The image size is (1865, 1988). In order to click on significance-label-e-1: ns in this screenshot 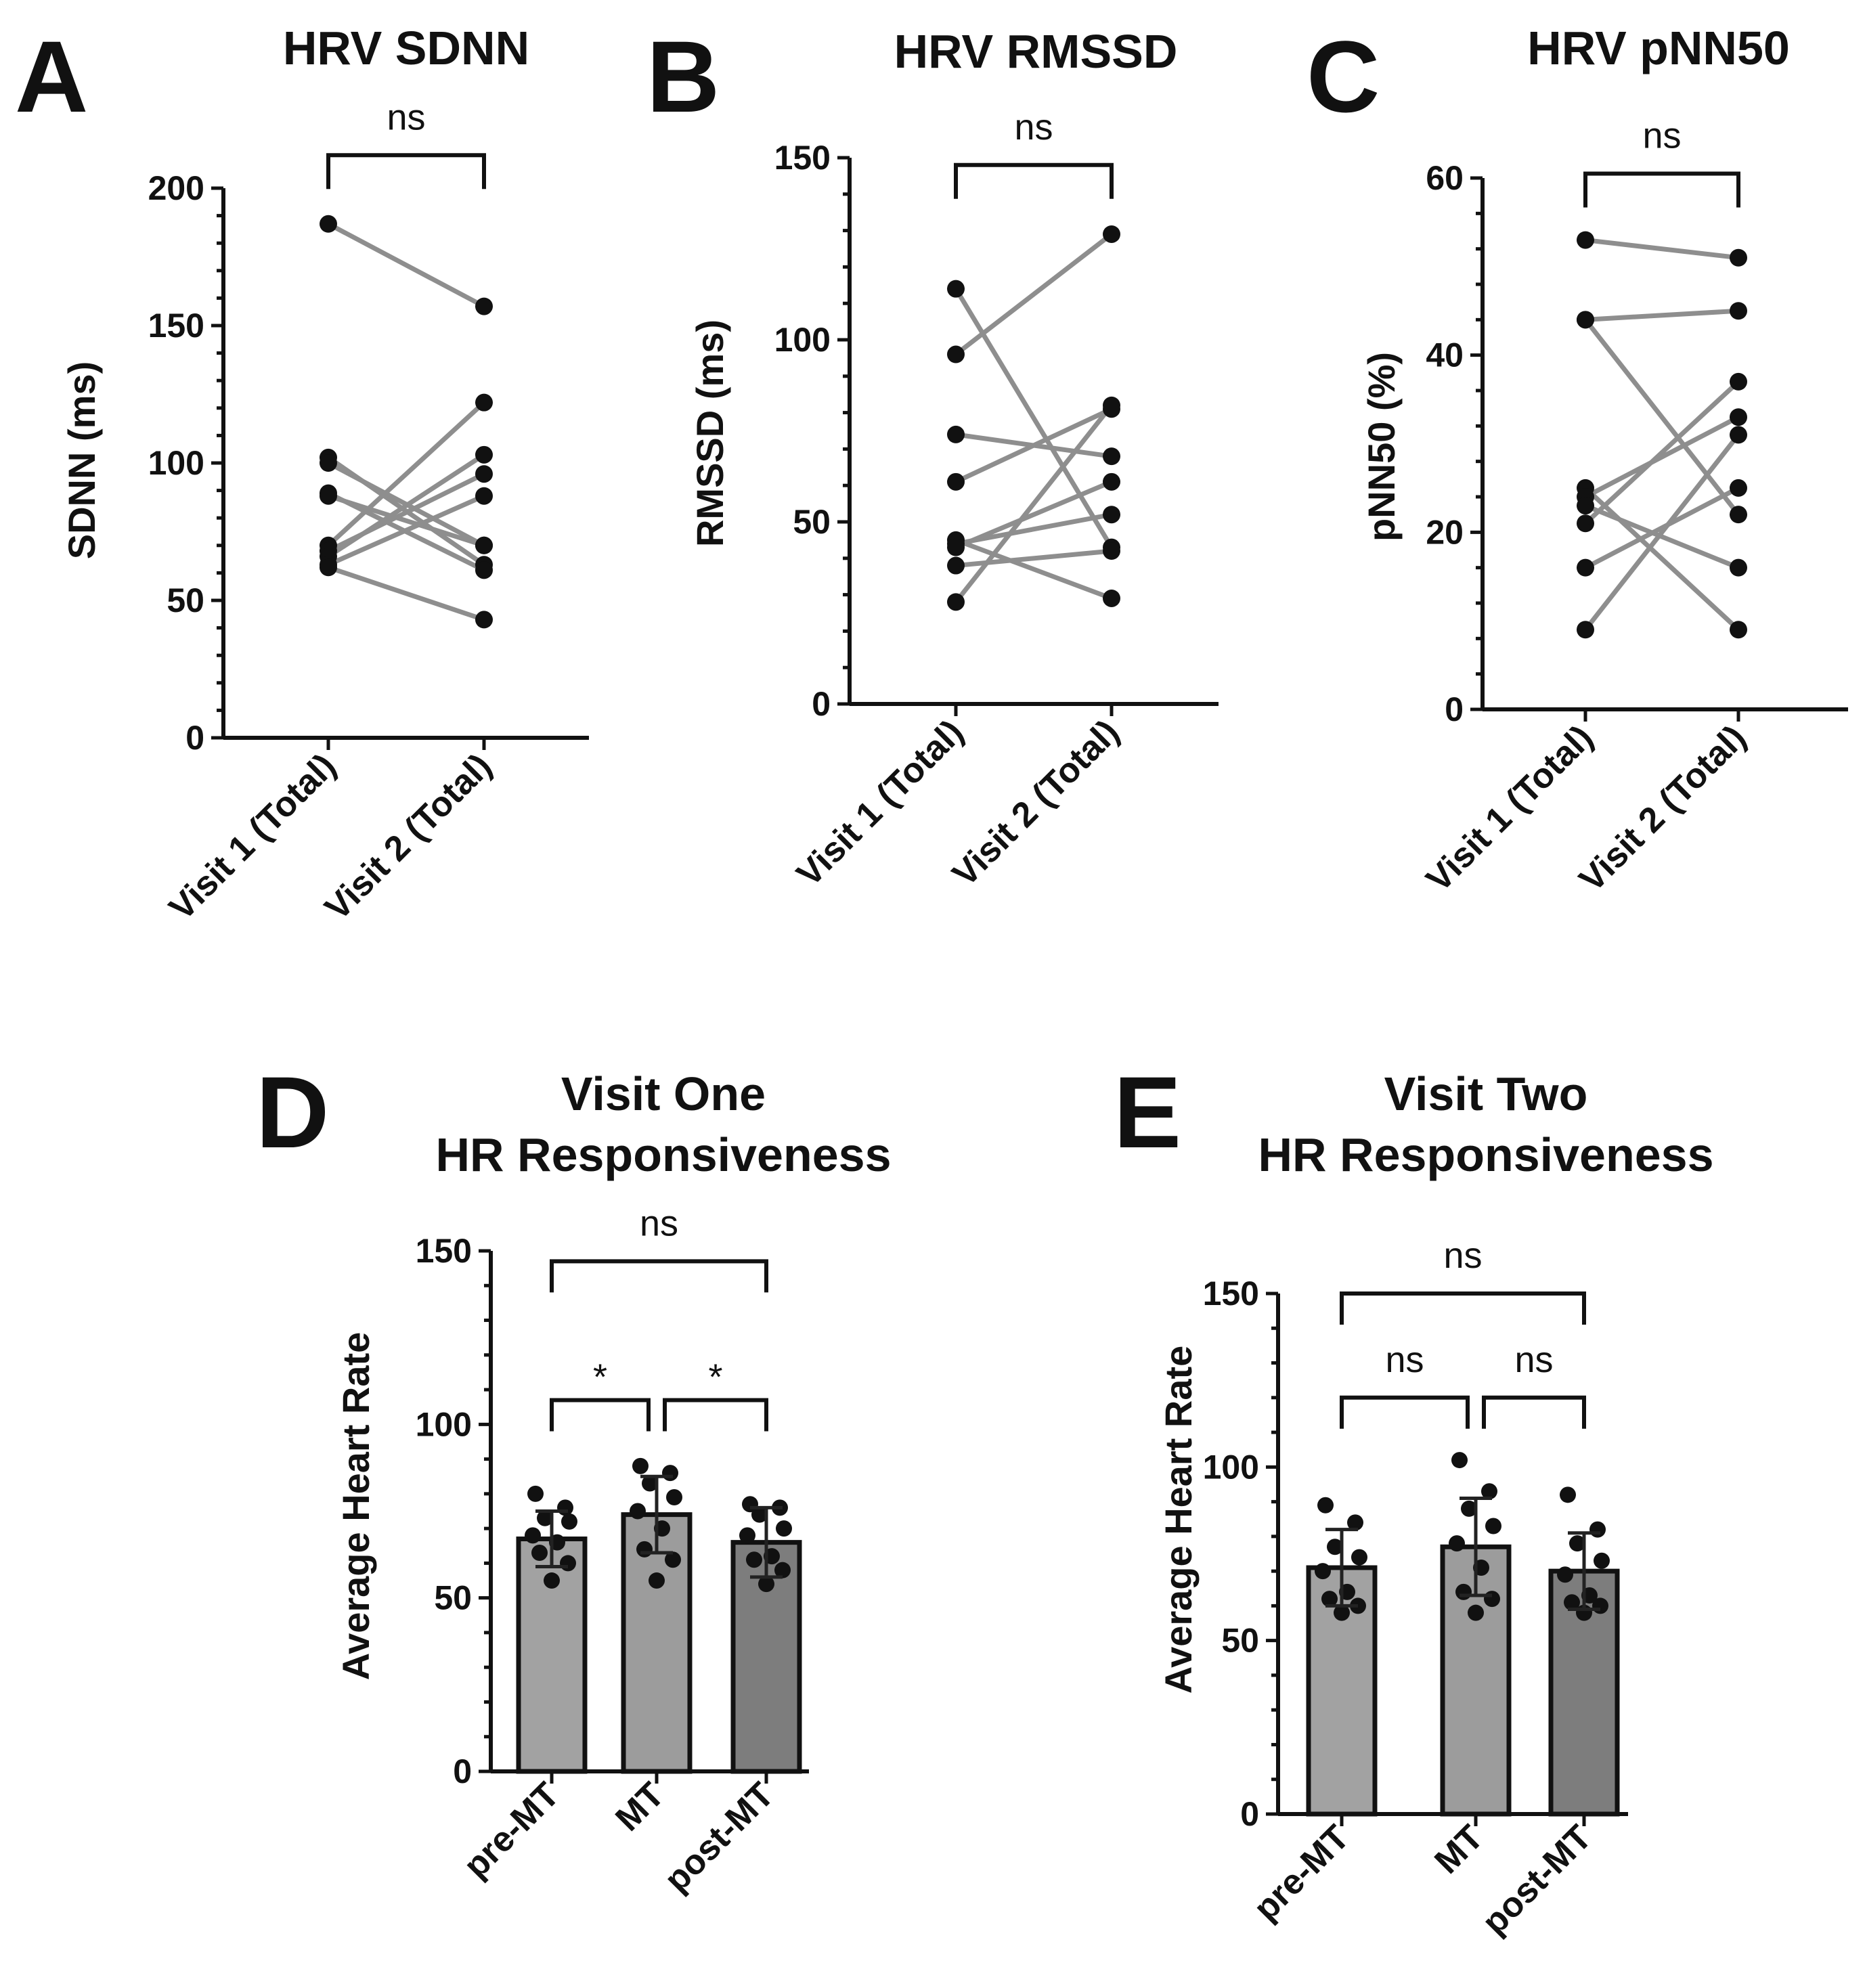, I will do `click(1405, 1360)`.